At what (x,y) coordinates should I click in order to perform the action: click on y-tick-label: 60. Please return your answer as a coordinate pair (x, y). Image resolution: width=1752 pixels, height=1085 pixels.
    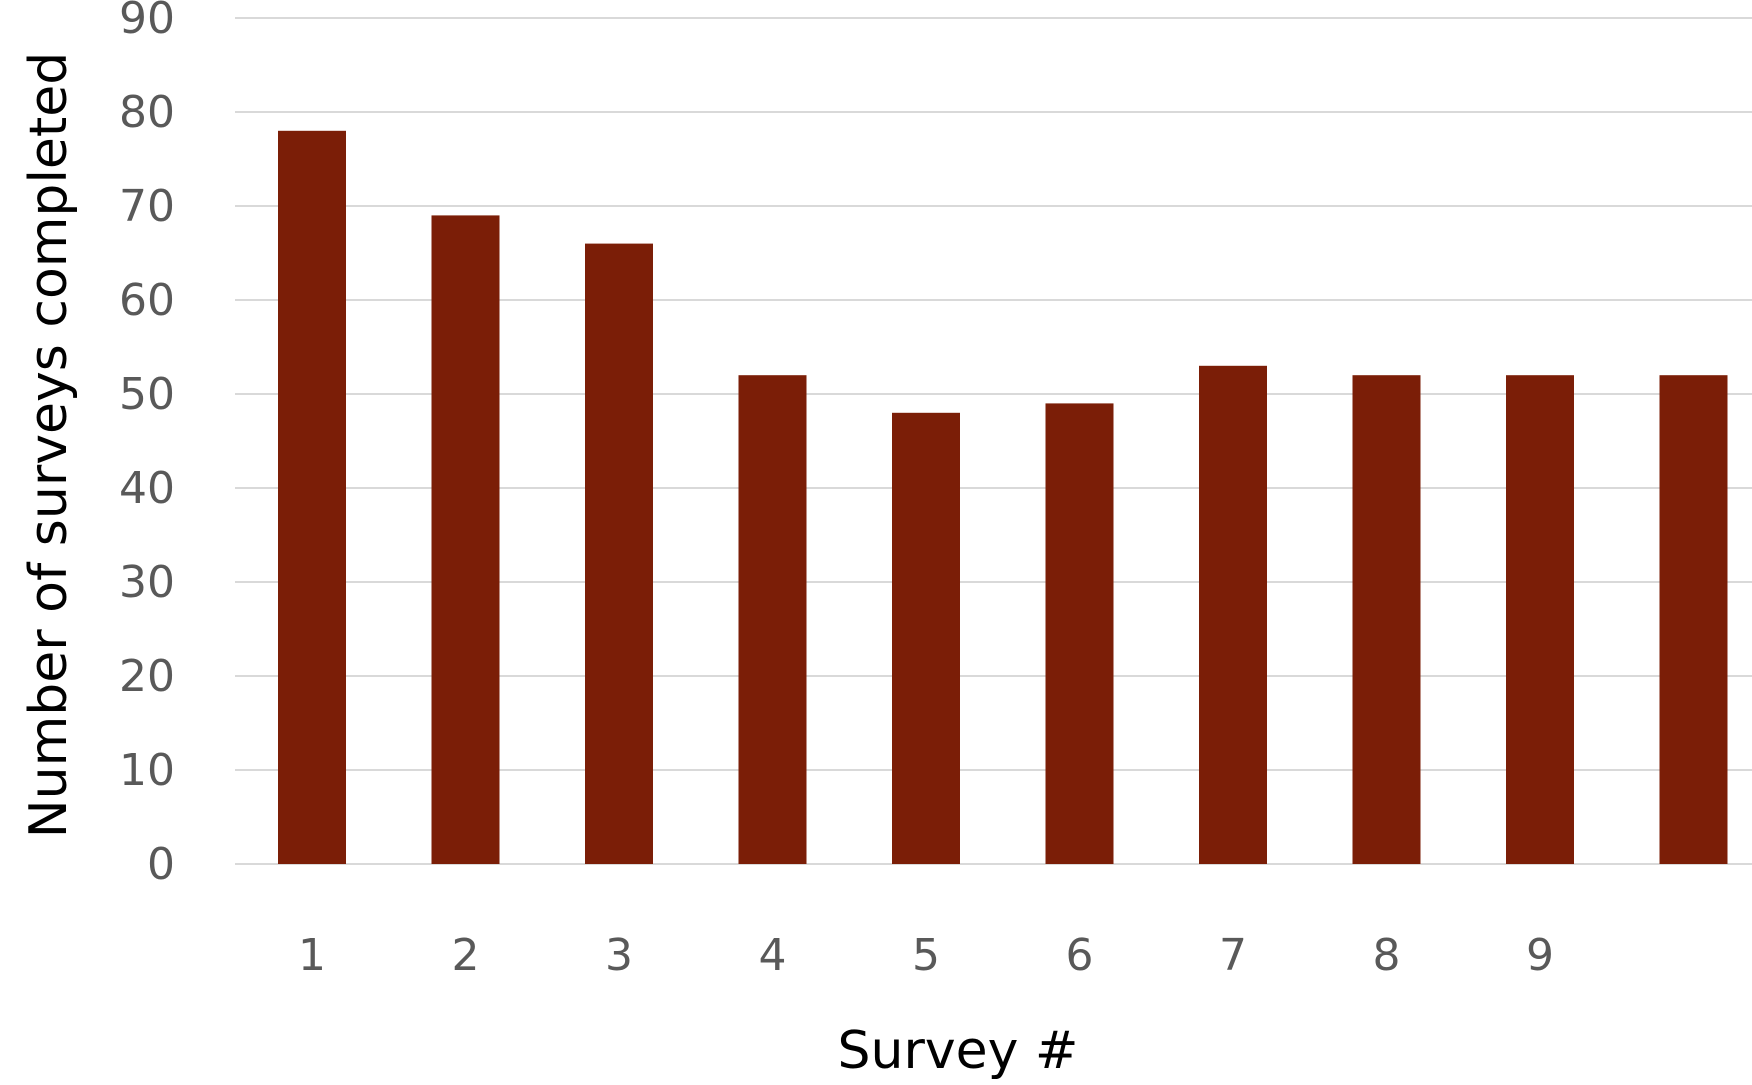
    Looking at the image, I should click on (147, 300).